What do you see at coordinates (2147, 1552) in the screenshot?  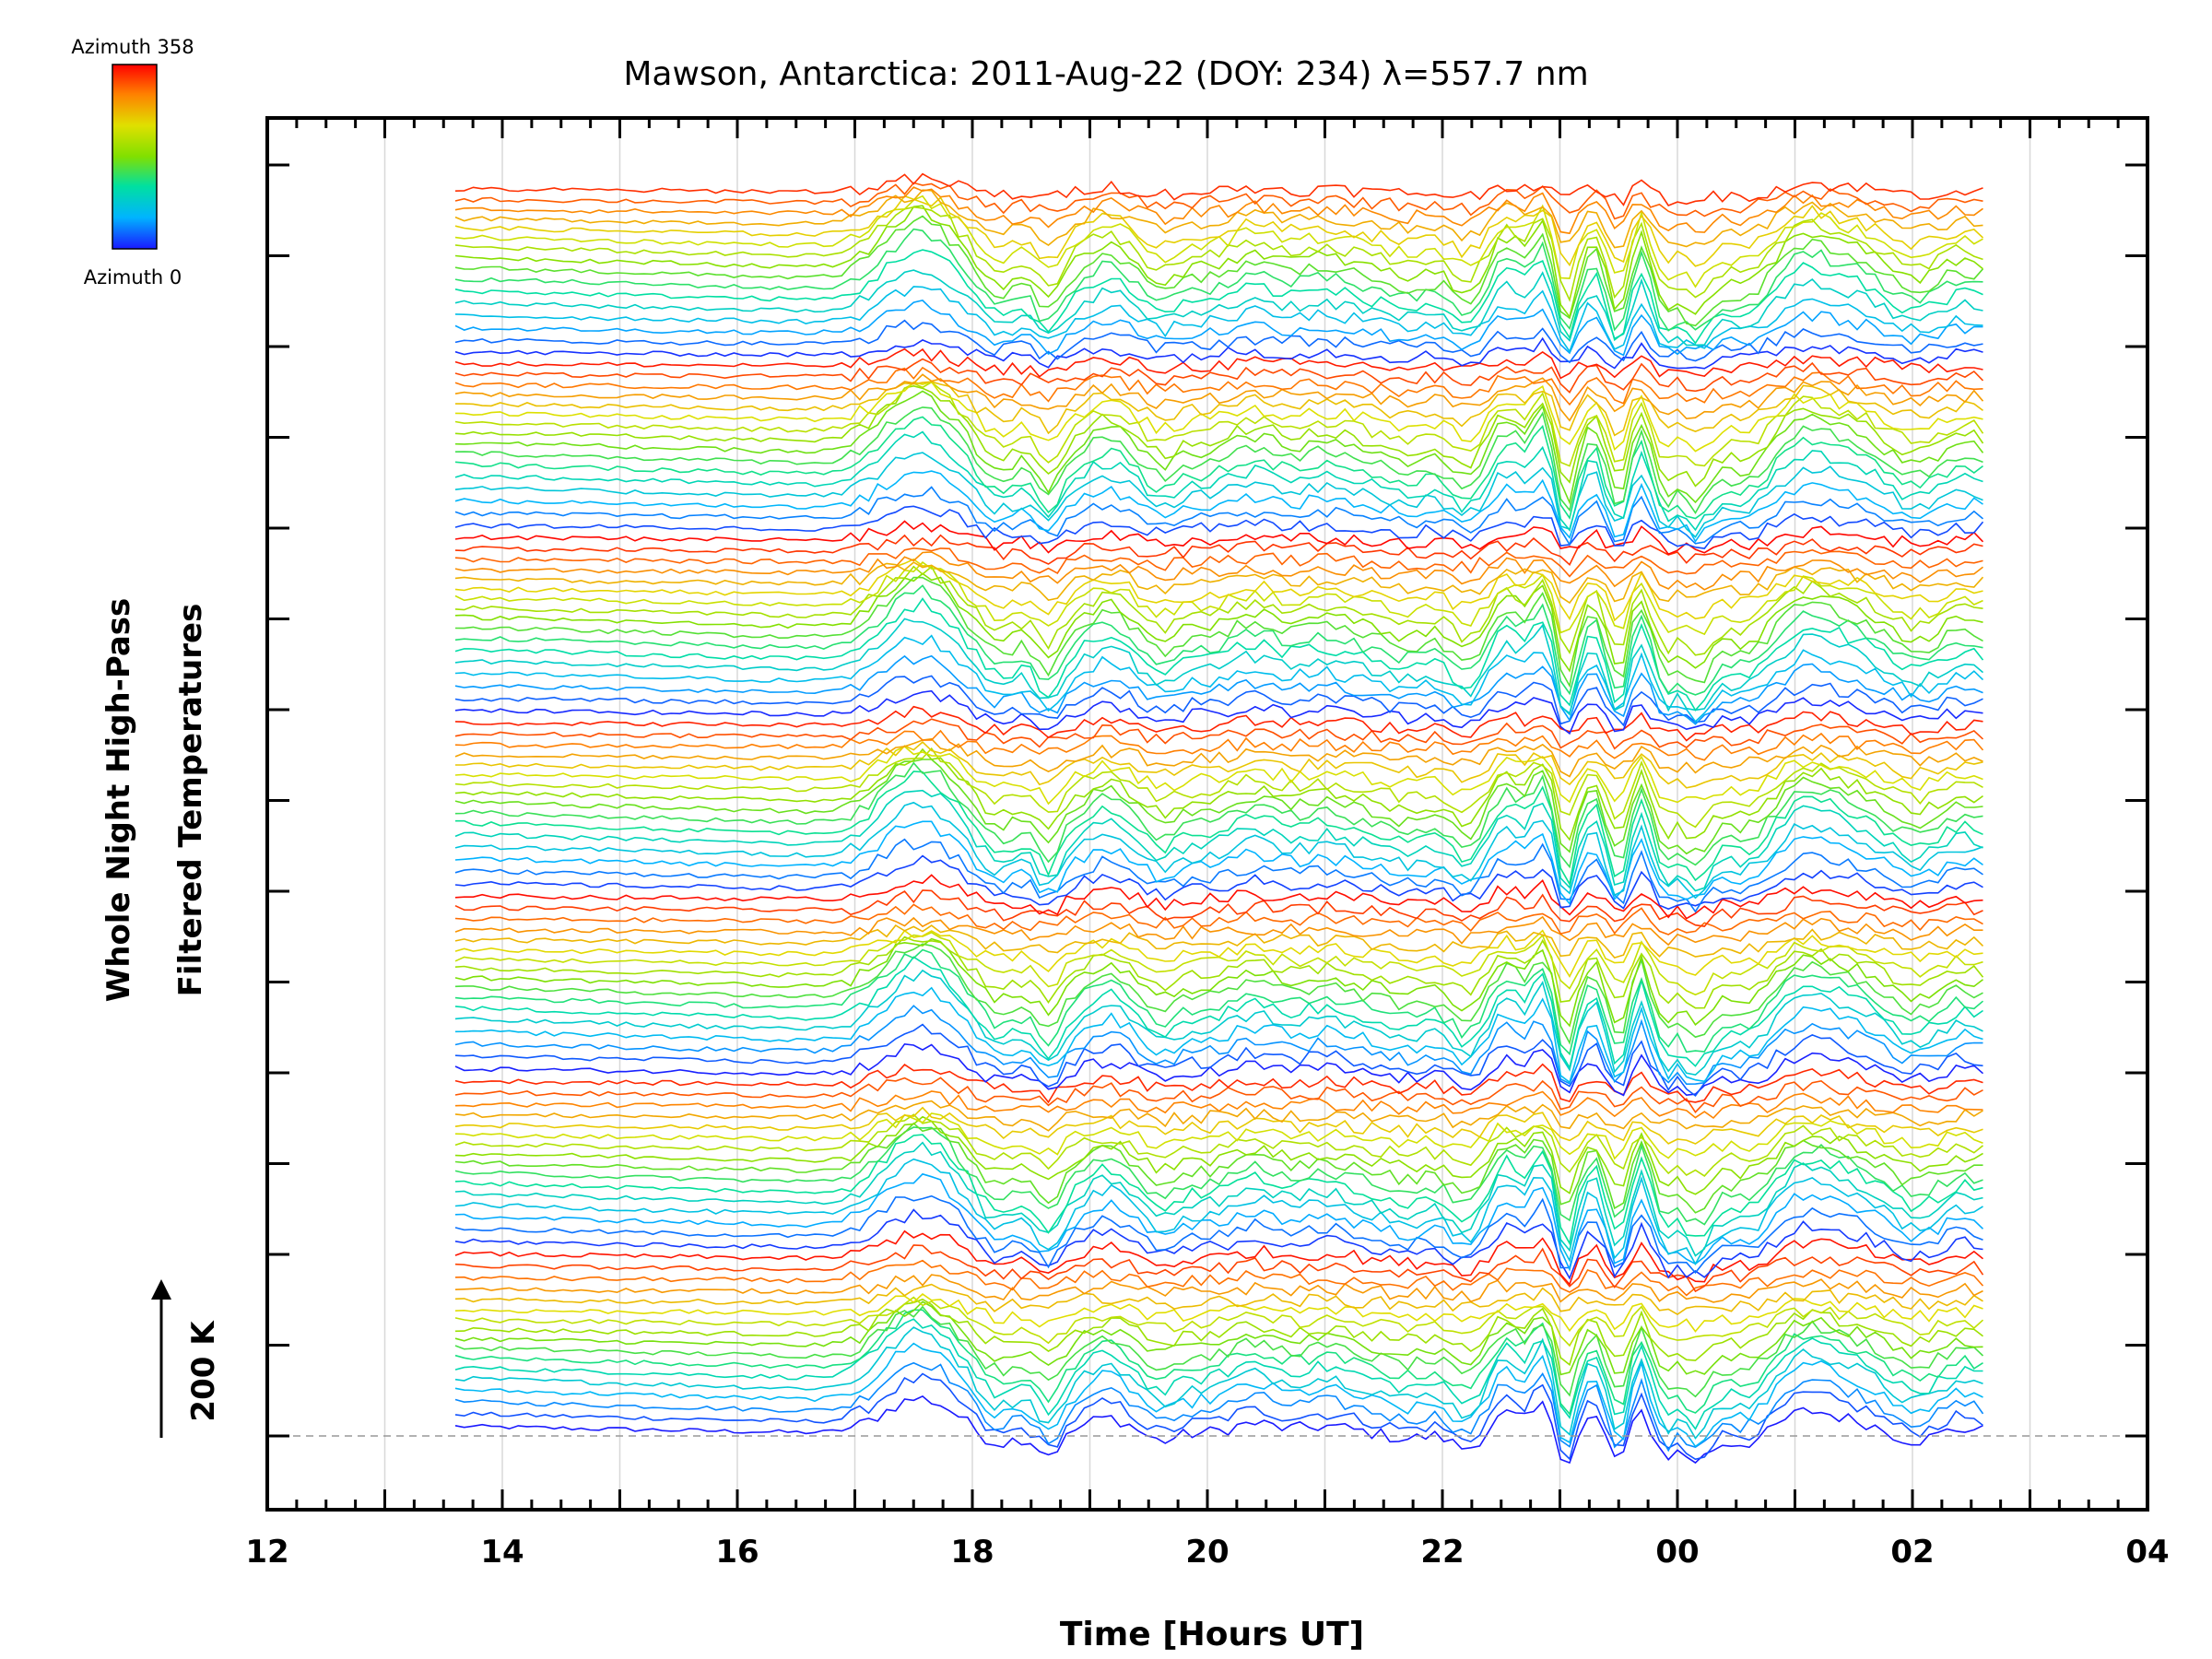 I see `x-tick-label: 04` at bounding box center [2147, 1552].